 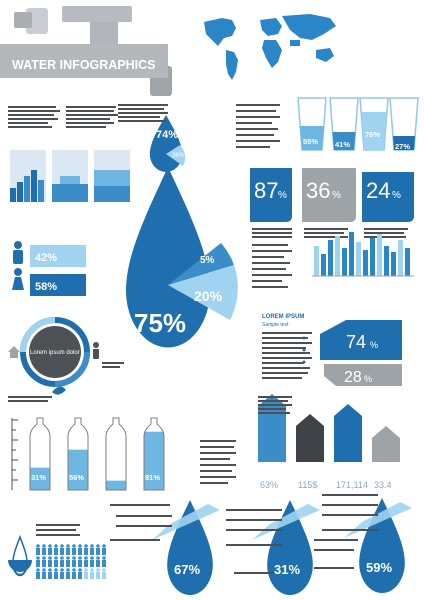 I want to click on middle-text-lines, so click(x=218, y=462).